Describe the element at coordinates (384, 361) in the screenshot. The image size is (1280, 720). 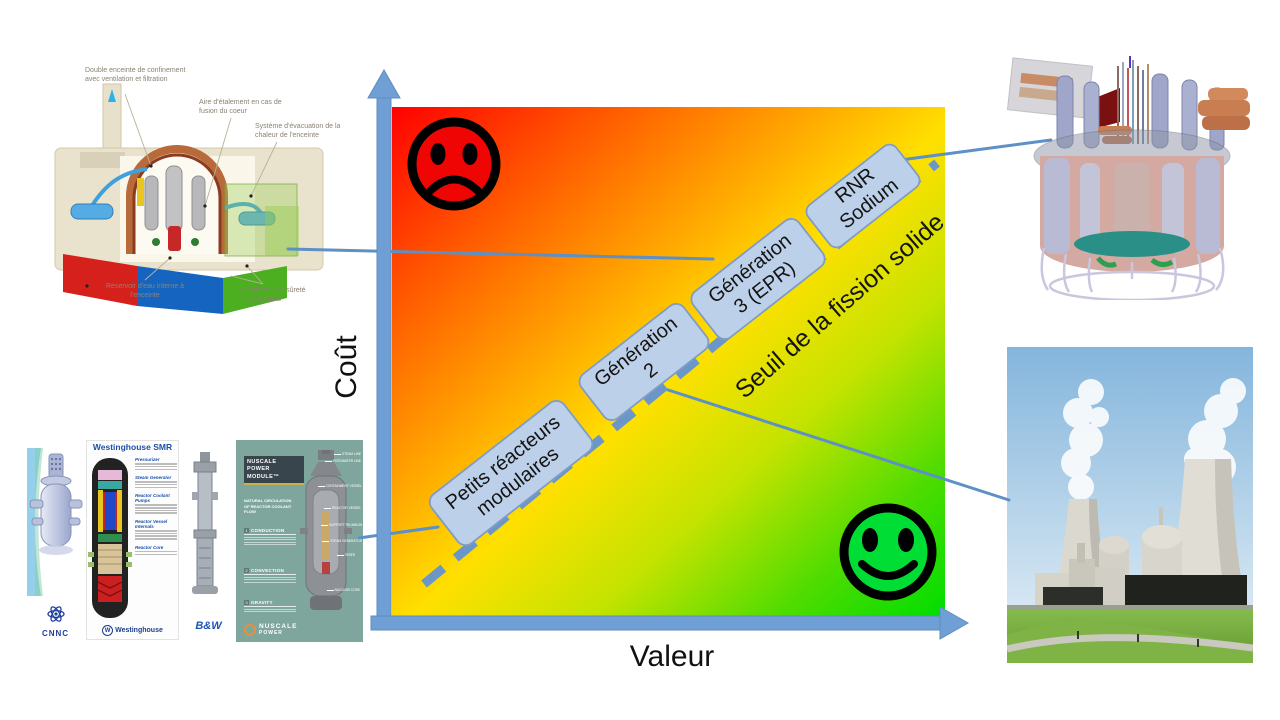
I see `y-axis-bar` at that location.